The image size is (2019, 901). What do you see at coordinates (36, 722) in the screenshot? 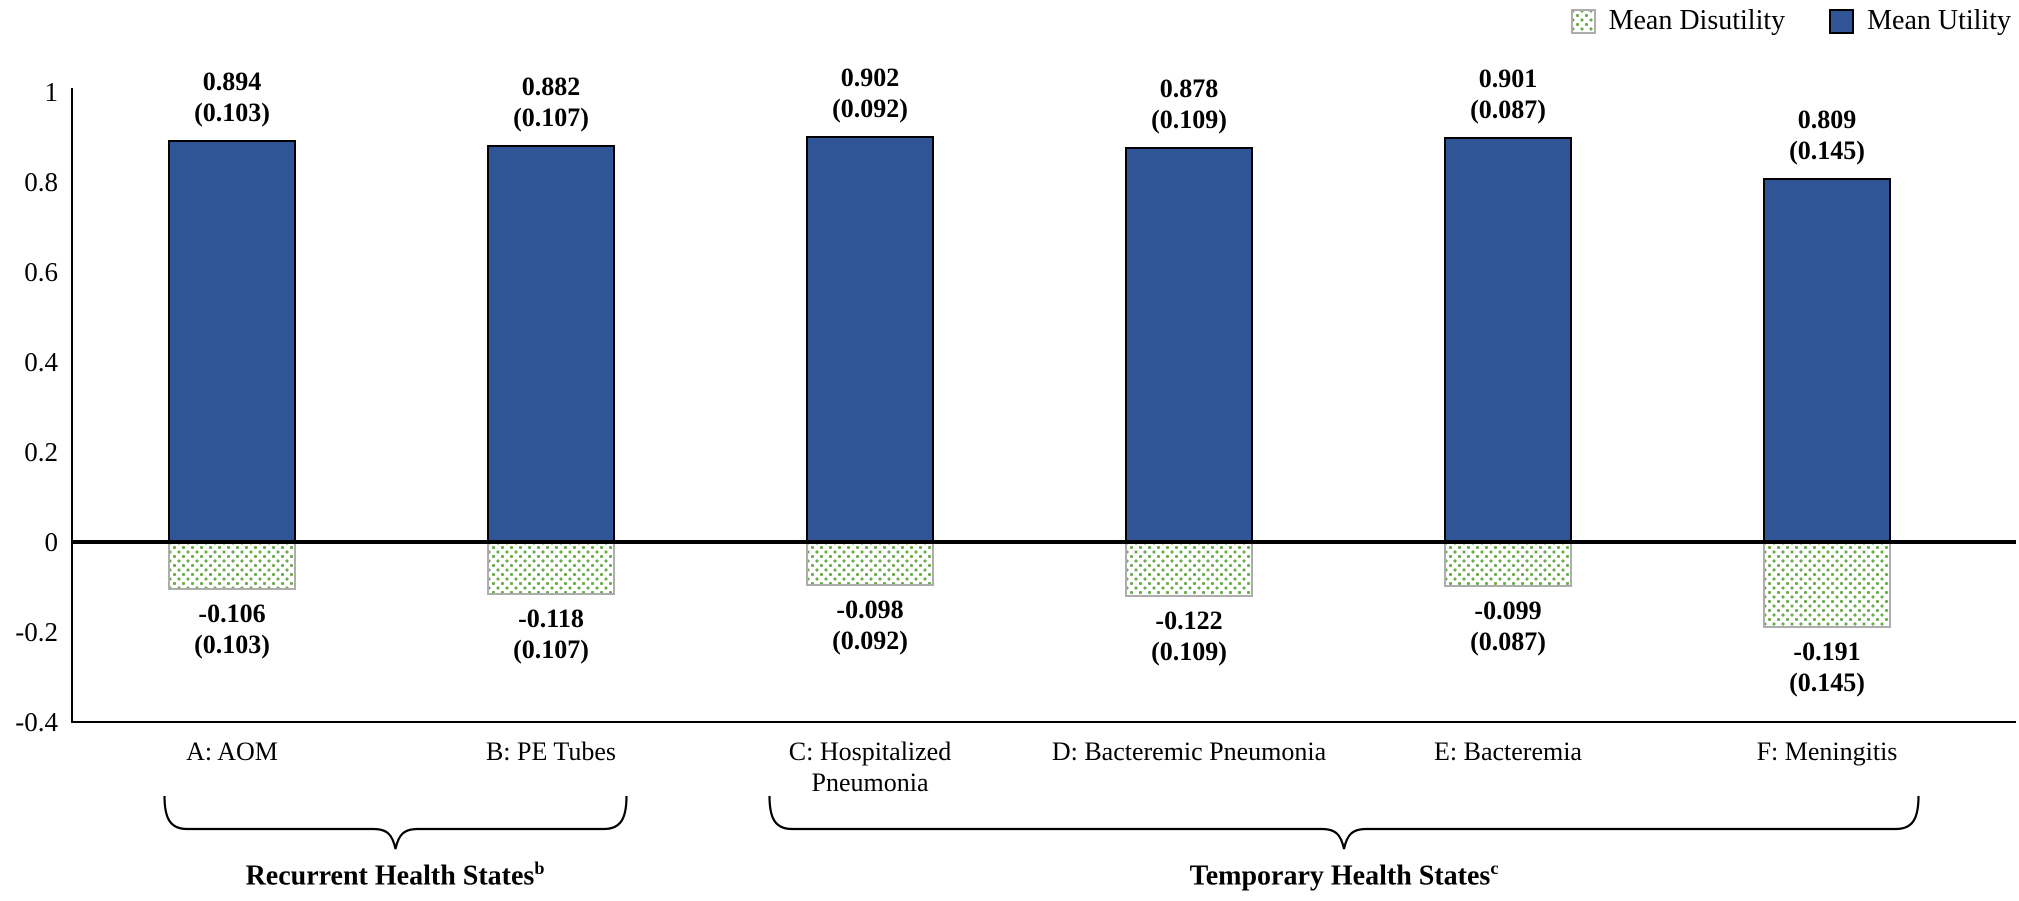
I see `y-axis-tick-label: -0.4` at bounding box center [36, 722].